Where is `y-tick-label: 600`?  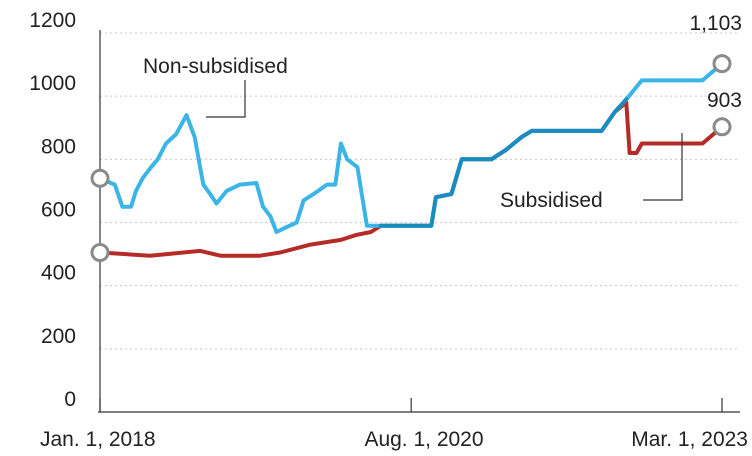 y-tick-label: 600 is located at coordinates (58, 210).